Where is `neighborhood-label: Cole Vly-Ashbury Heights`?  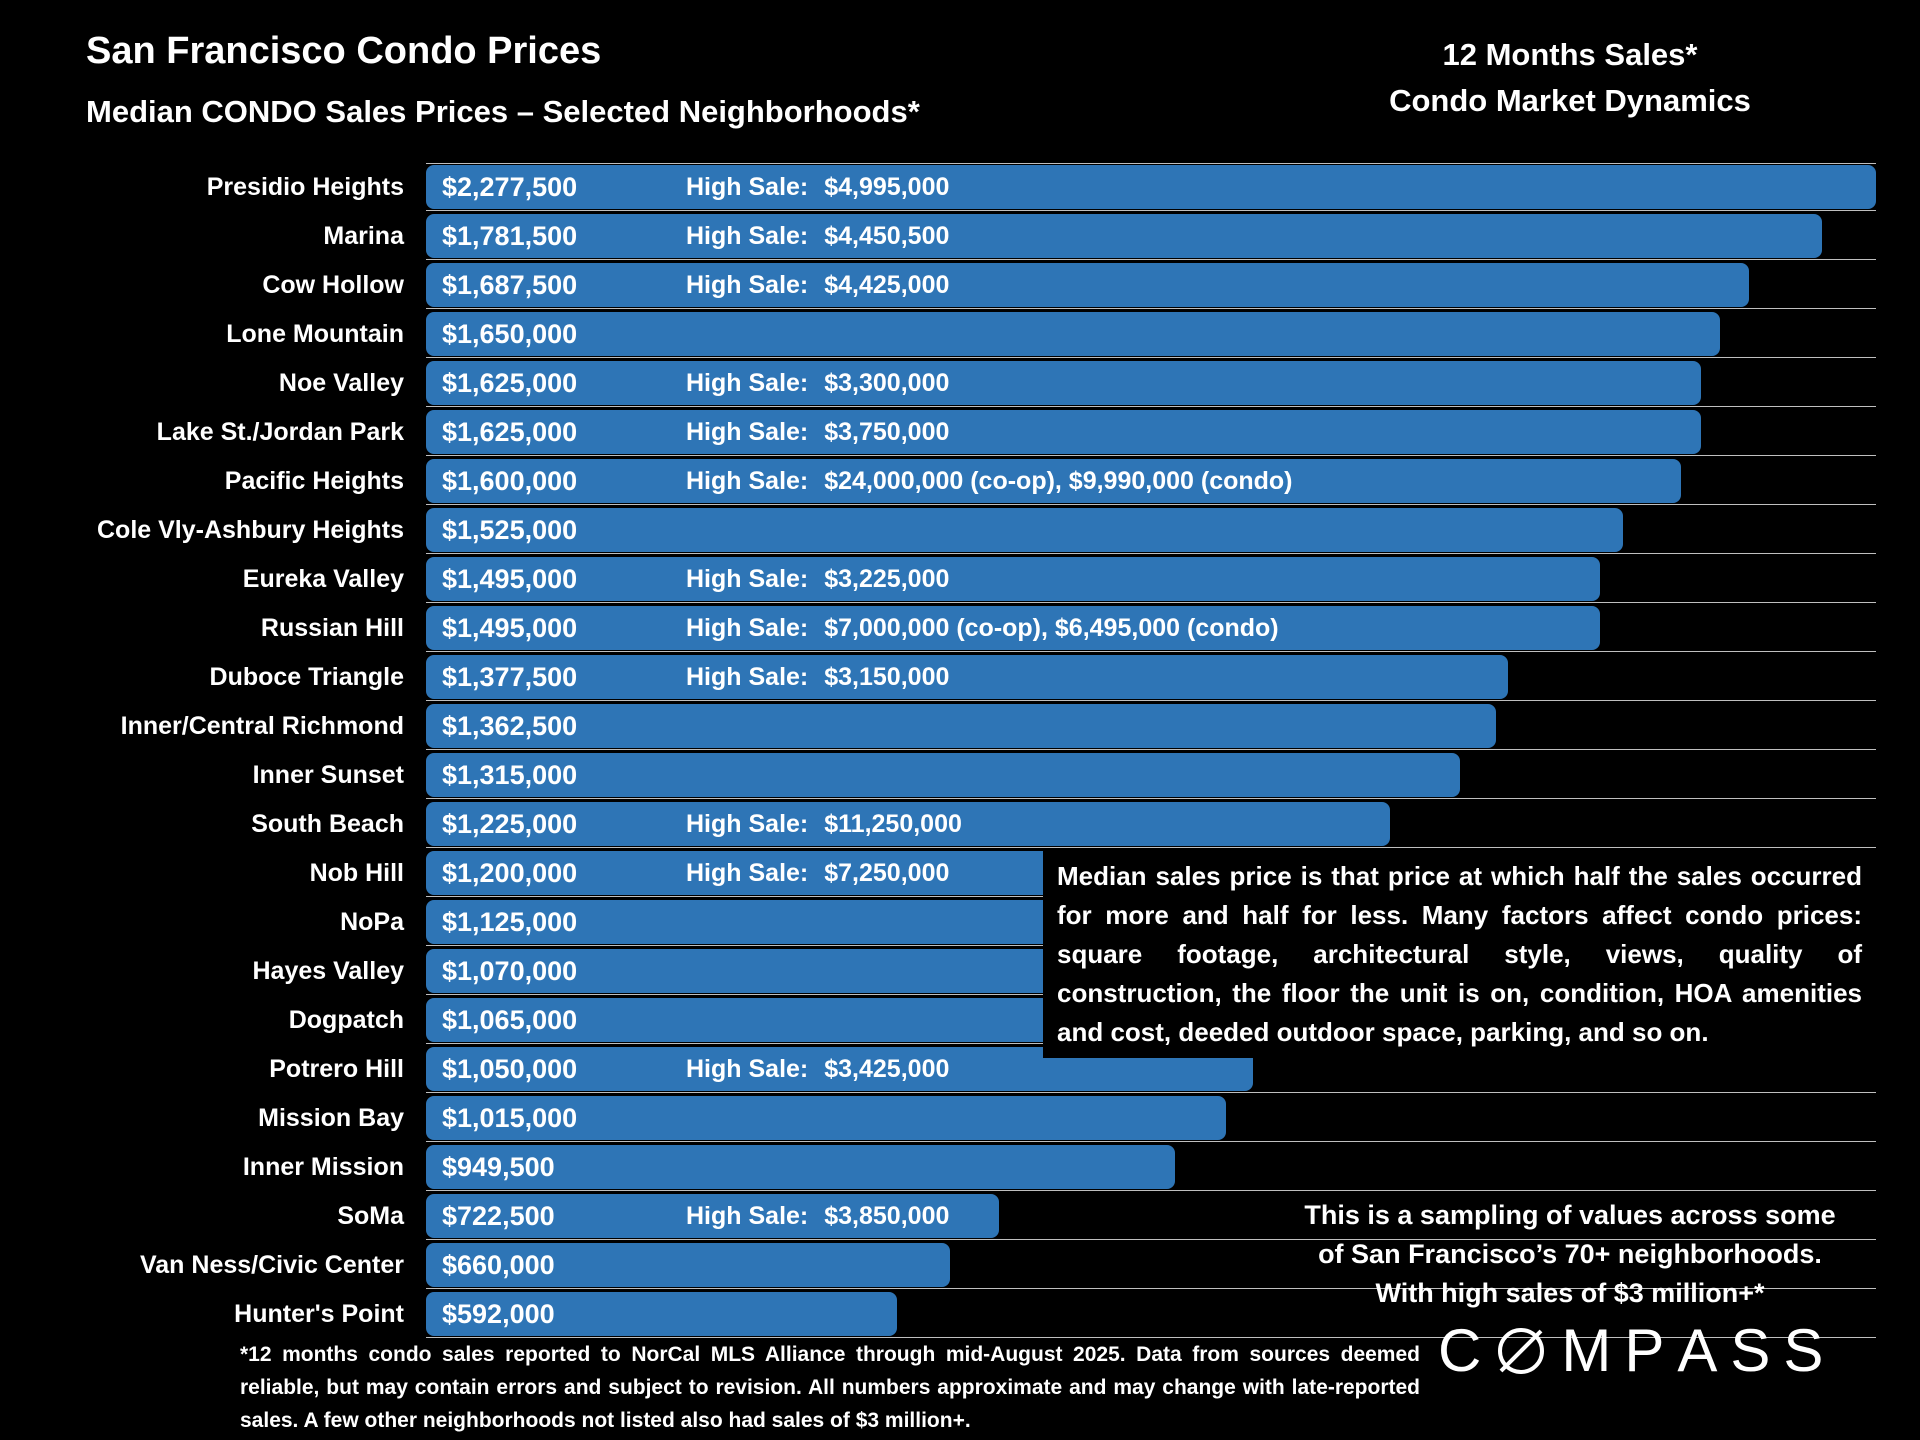
neighborhood-label: Cole Vly-Ashbury Heights is located at coordinates (250, 530).